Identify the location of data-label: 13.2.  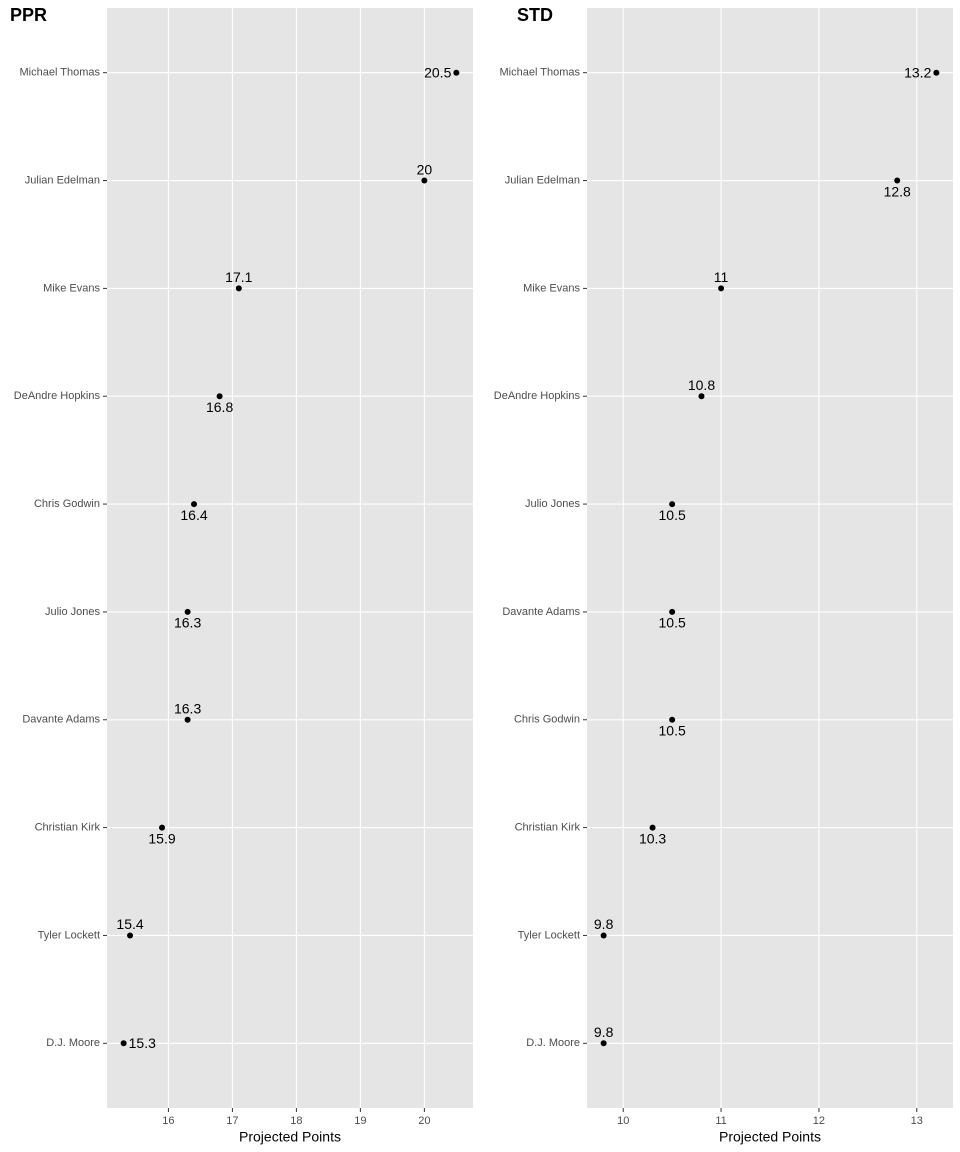
(917, 72).